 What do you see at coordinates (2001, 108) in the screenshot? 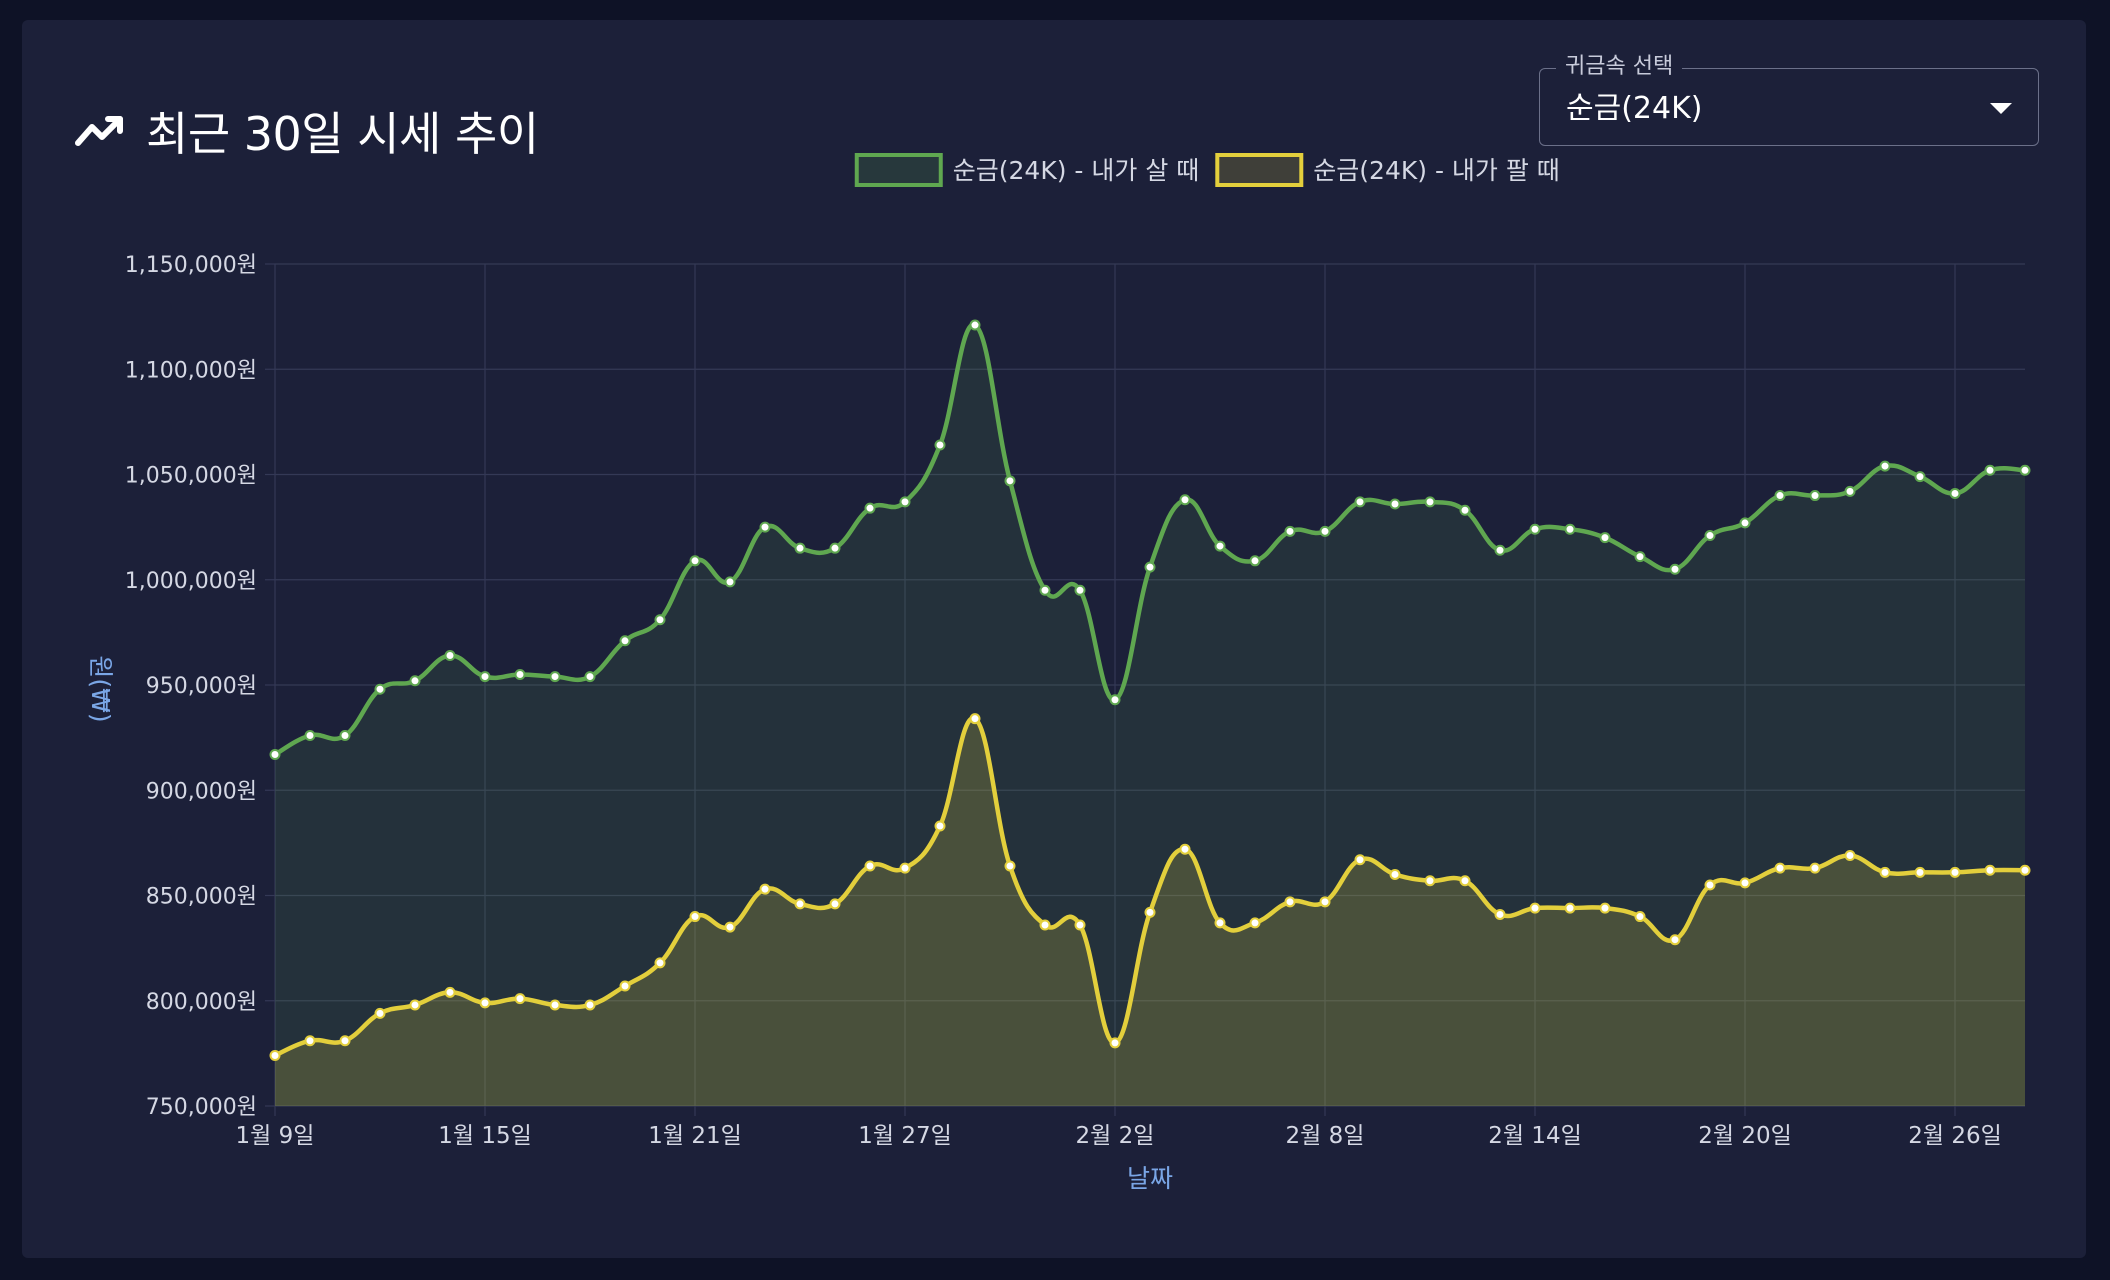
I see `chevron-down-icon` at bounding box center [2001, 108].